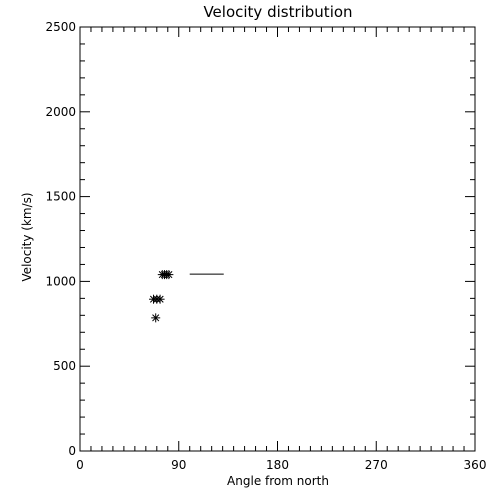 This screenshot has height=500, width=500. What do you see at coordinates (27, 236) in the screenshot?
I see `y-axis-title: Velocity (km/s)` at bounding box center [27, 236].